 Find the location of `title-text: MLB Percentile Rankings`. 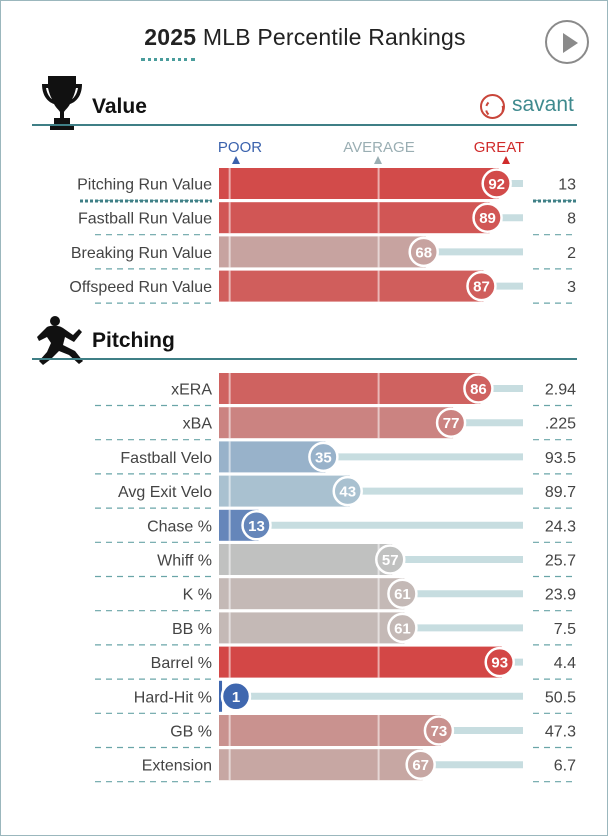

title-text: MLB Percentile Rankings is located at coordinates (334, 37).